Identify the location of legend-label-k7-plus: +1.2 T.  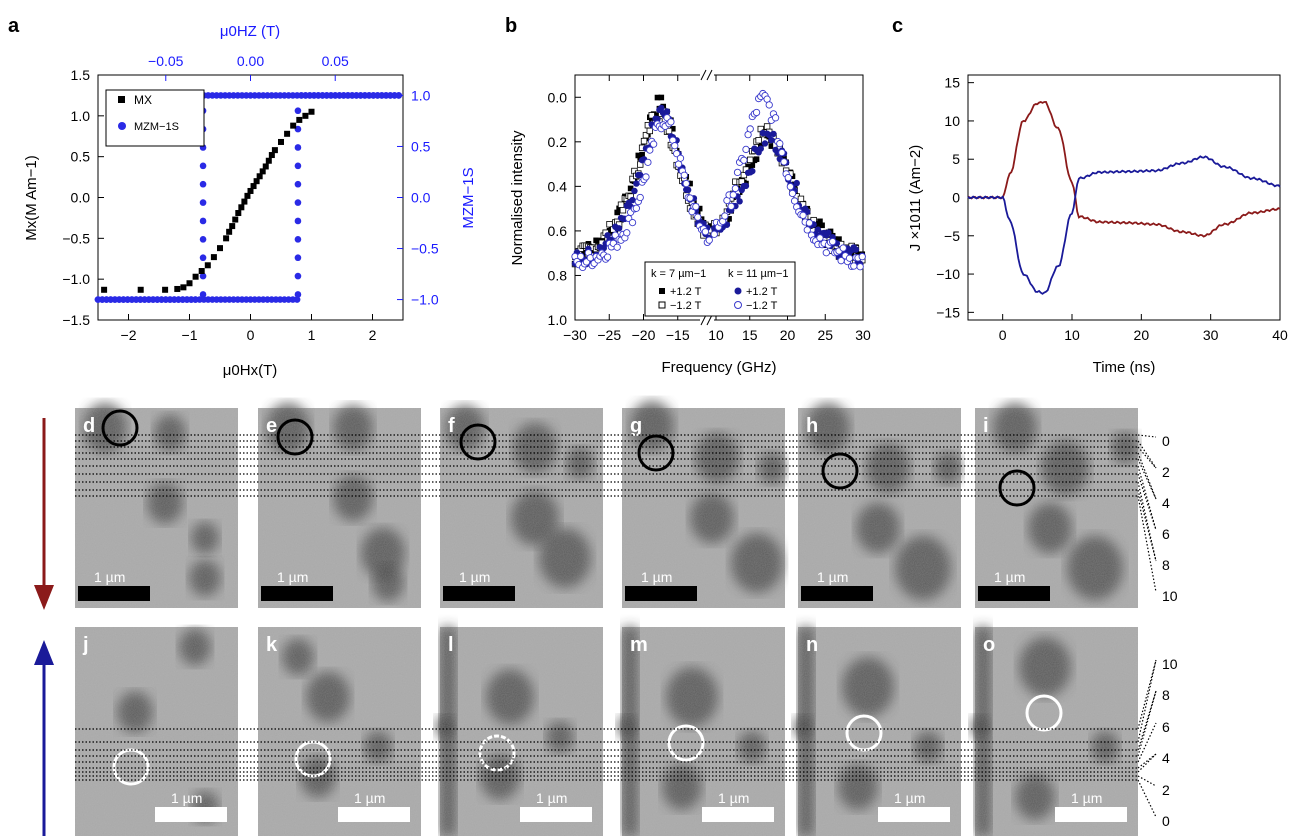
(686, 292).